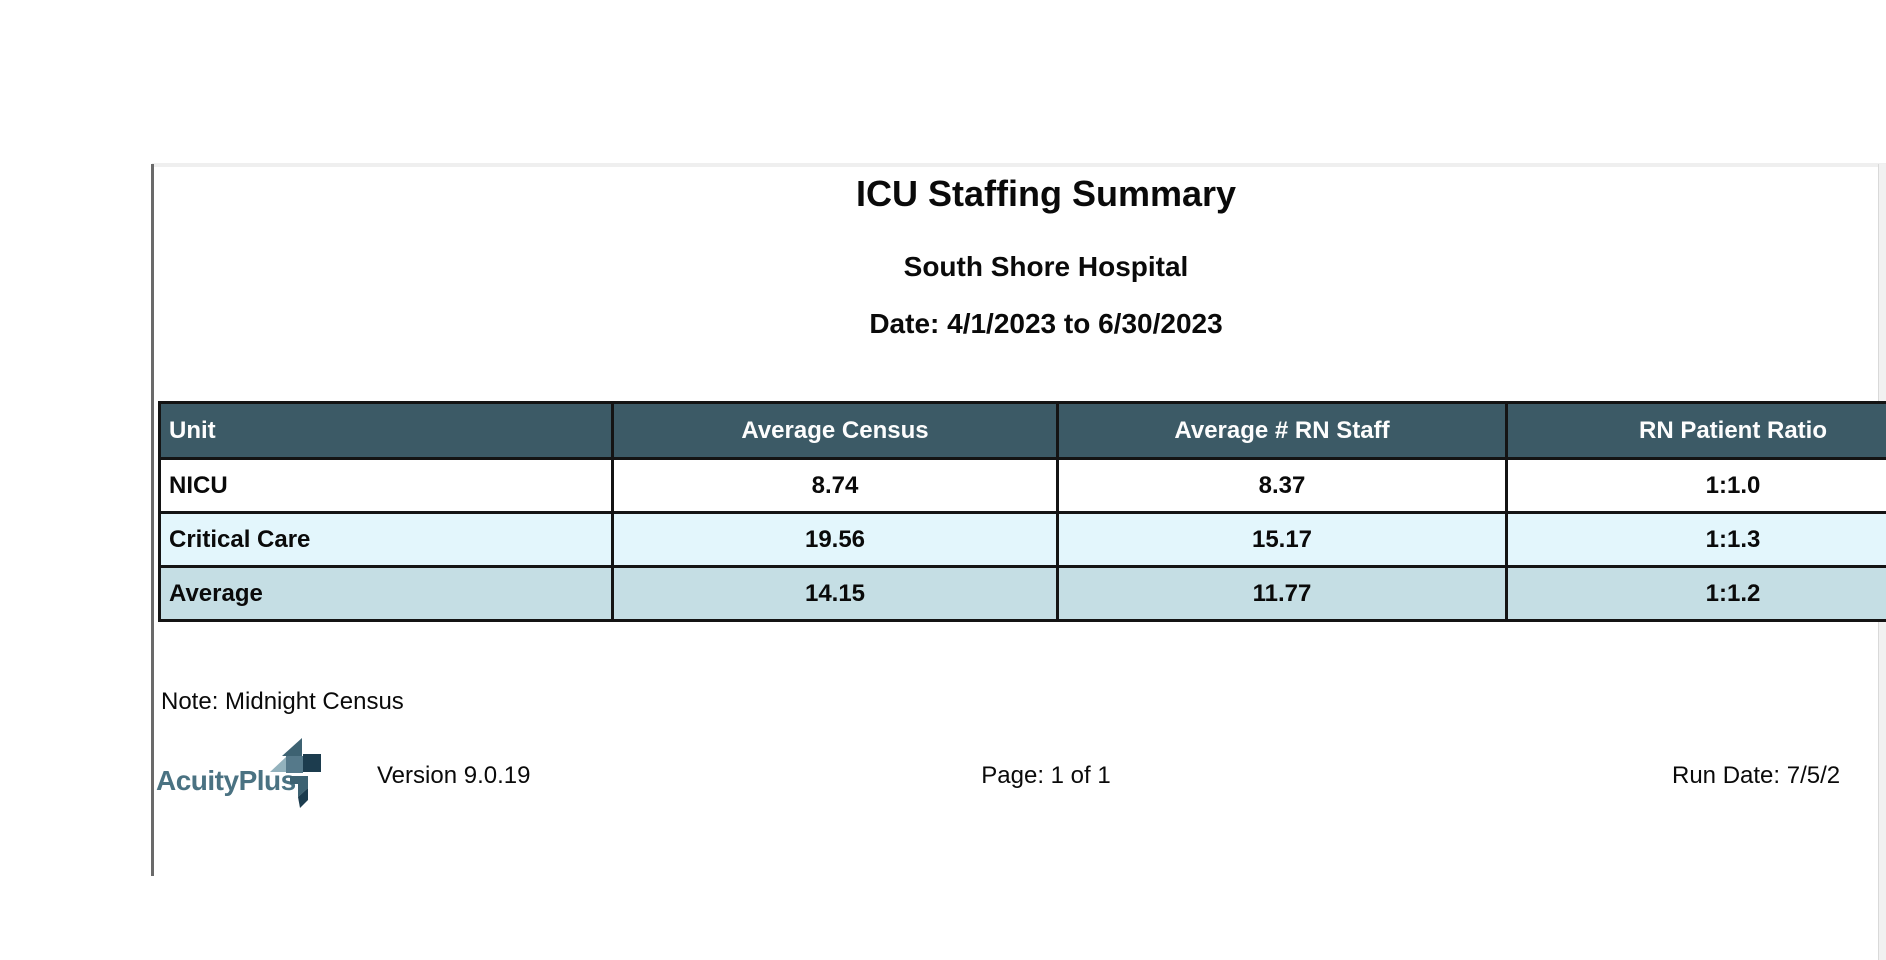  What do you see at coordinates (1282, 485) in the screenshot?
I see `avg-rn-staff-cell: 8.37` at bounding box center [1282, 485].